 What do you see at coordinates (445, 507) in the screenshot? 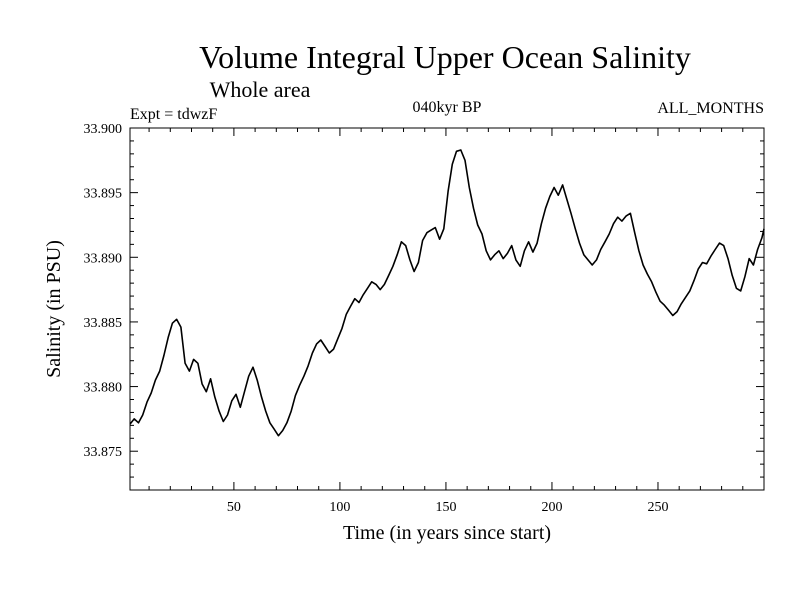
I see `x-tick-label: 150` at bounding box center [445, 507].